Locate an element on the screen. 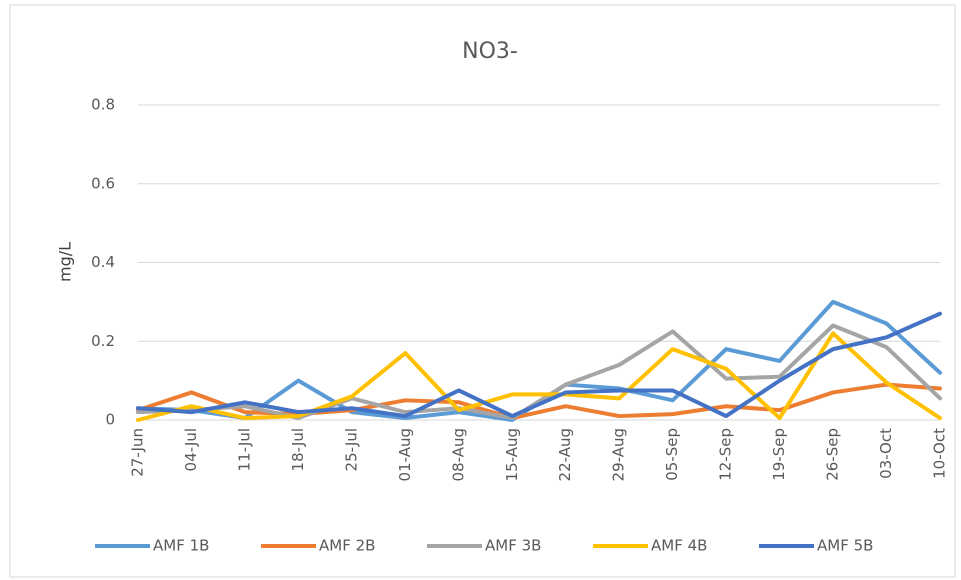  x-tick-label: 04-Jul is located at coordinates (191, 449).